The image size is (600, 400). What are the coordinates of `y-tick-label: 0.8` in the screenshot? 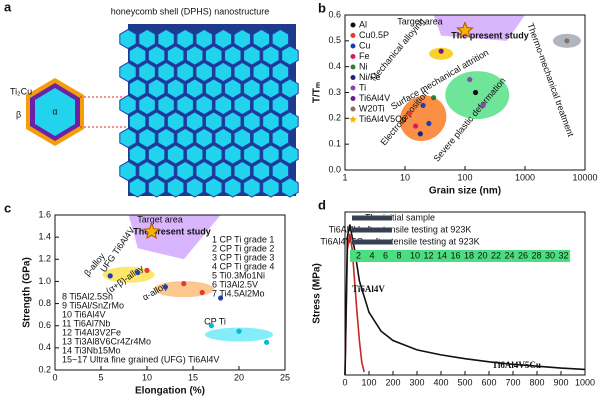 It's located at (44, 303).